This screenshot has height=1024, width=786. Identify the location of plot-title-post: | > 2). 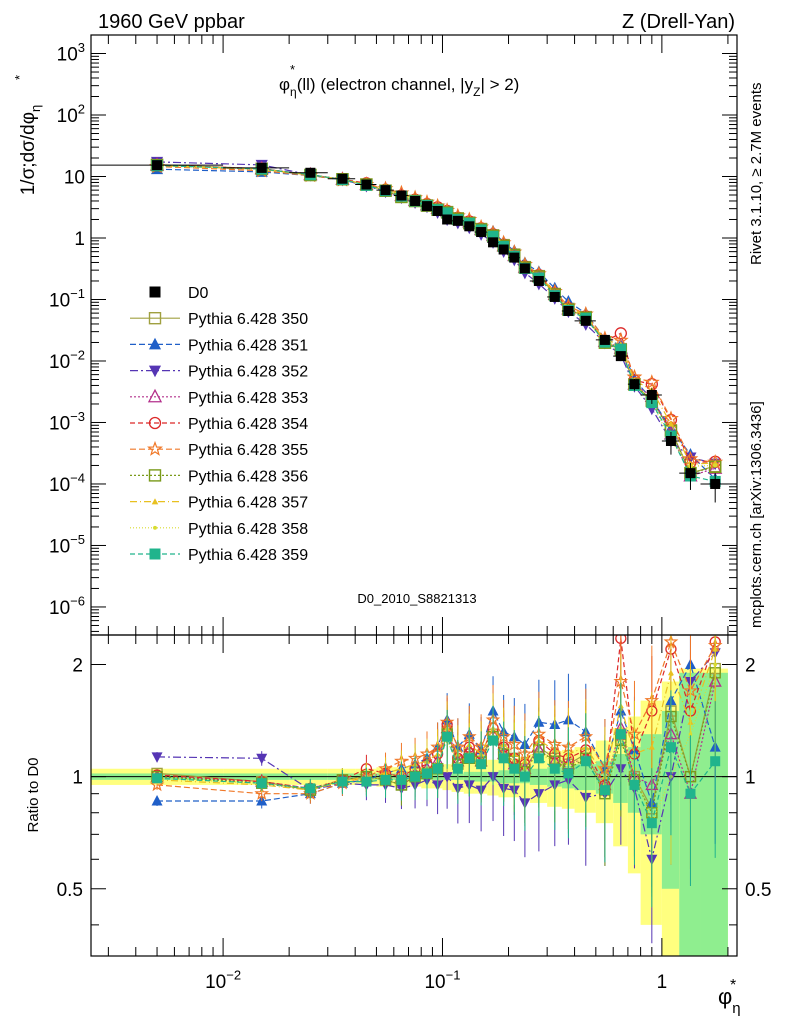
(499, 84).